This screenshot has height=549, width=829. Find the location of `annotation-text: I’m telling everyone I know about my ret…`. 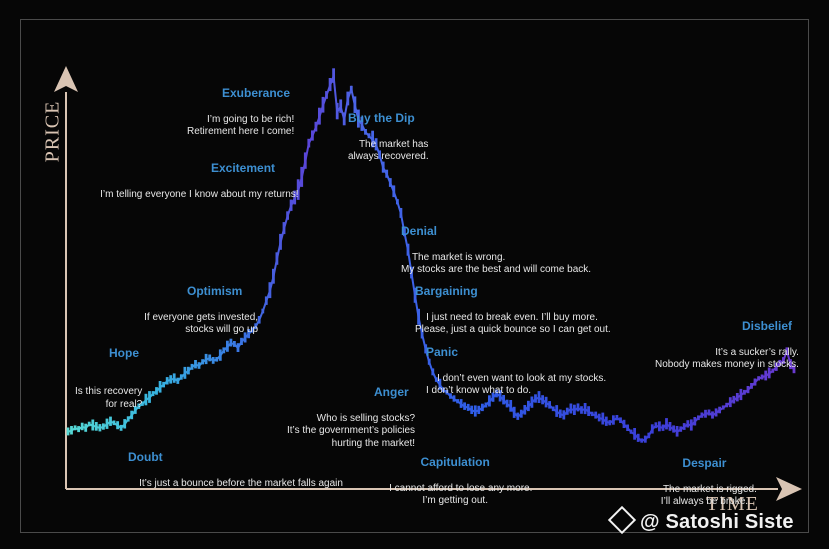

annotation-text: I’m telling everyone I know about my ret… is located at coordinates (199, 194).